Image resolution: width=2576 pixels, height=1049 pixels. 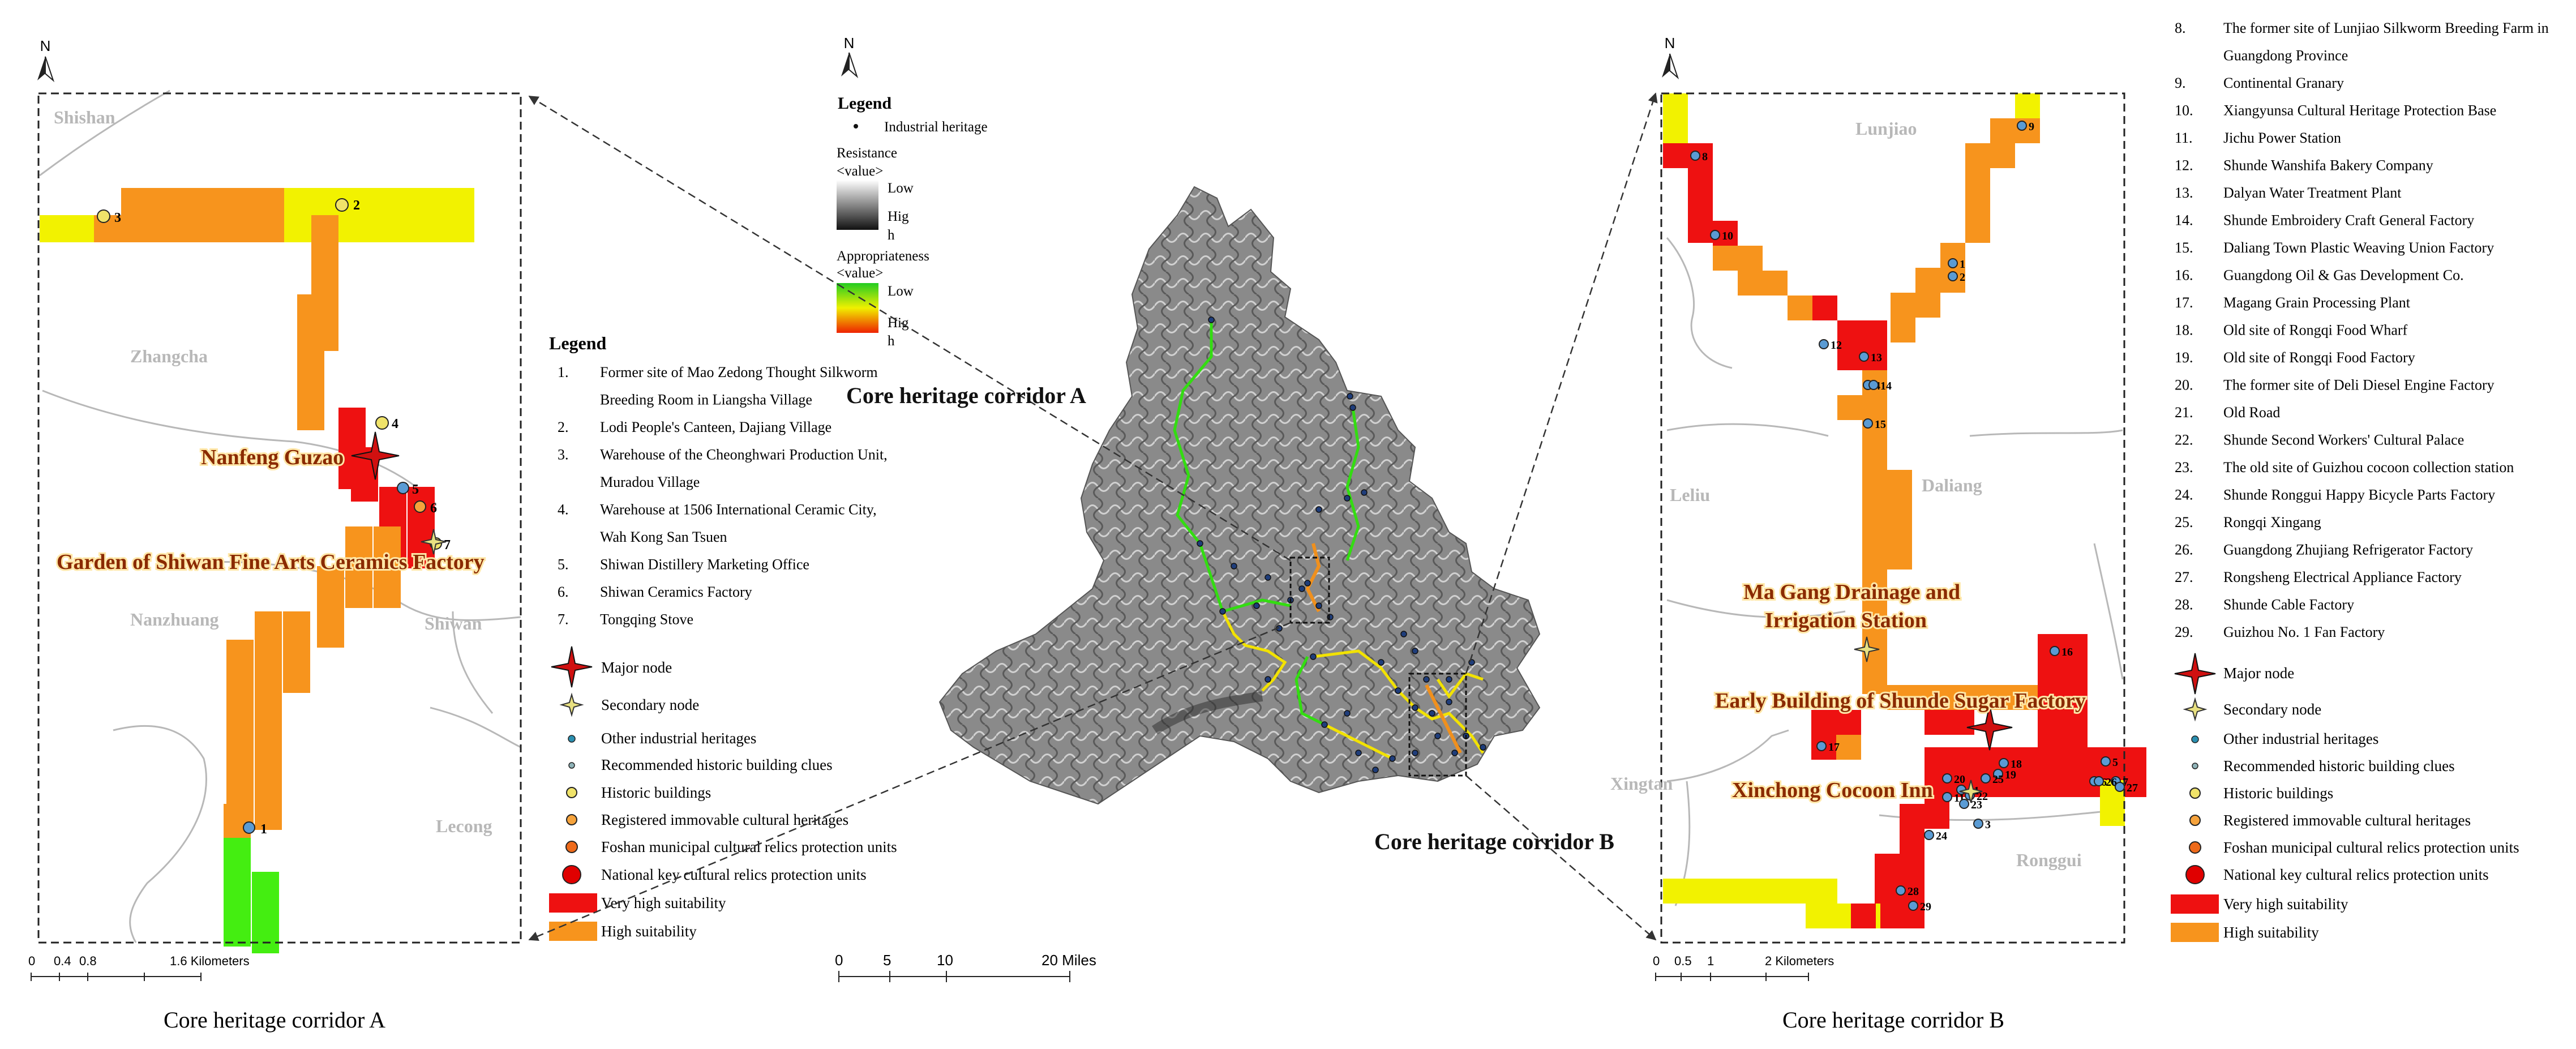 I want to click on legend-item-text: Shunde Second Workers' Cultural Palace, so click(x=2343, y=440).